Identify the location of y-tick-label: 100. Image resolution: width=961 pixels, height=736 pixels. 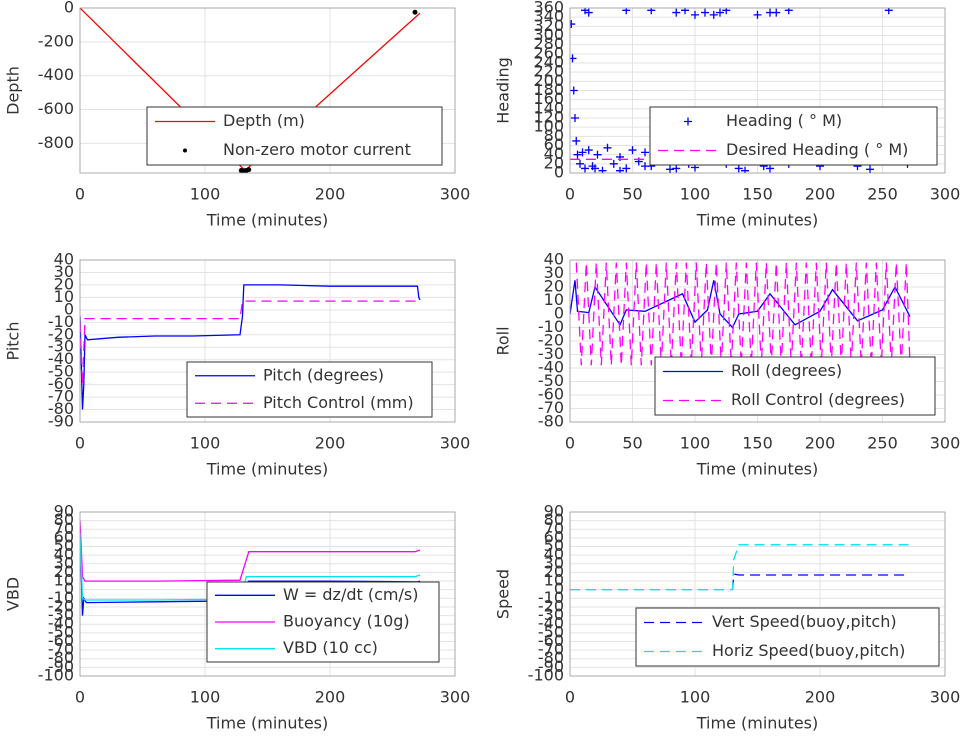
(548, 126).